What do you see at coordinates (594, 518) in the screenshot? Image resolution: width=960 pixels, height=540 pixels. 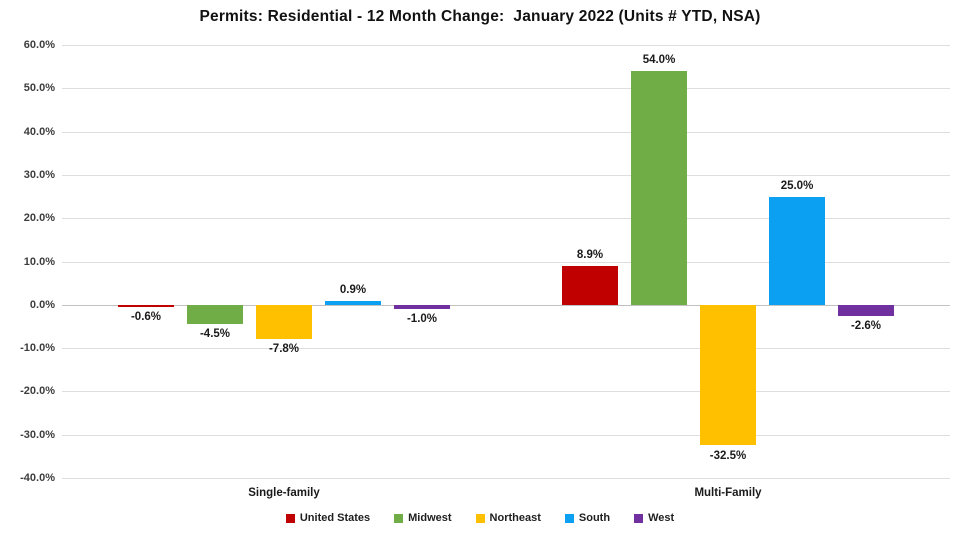 I see `legend-label: South` at bounding box center [594, 518].